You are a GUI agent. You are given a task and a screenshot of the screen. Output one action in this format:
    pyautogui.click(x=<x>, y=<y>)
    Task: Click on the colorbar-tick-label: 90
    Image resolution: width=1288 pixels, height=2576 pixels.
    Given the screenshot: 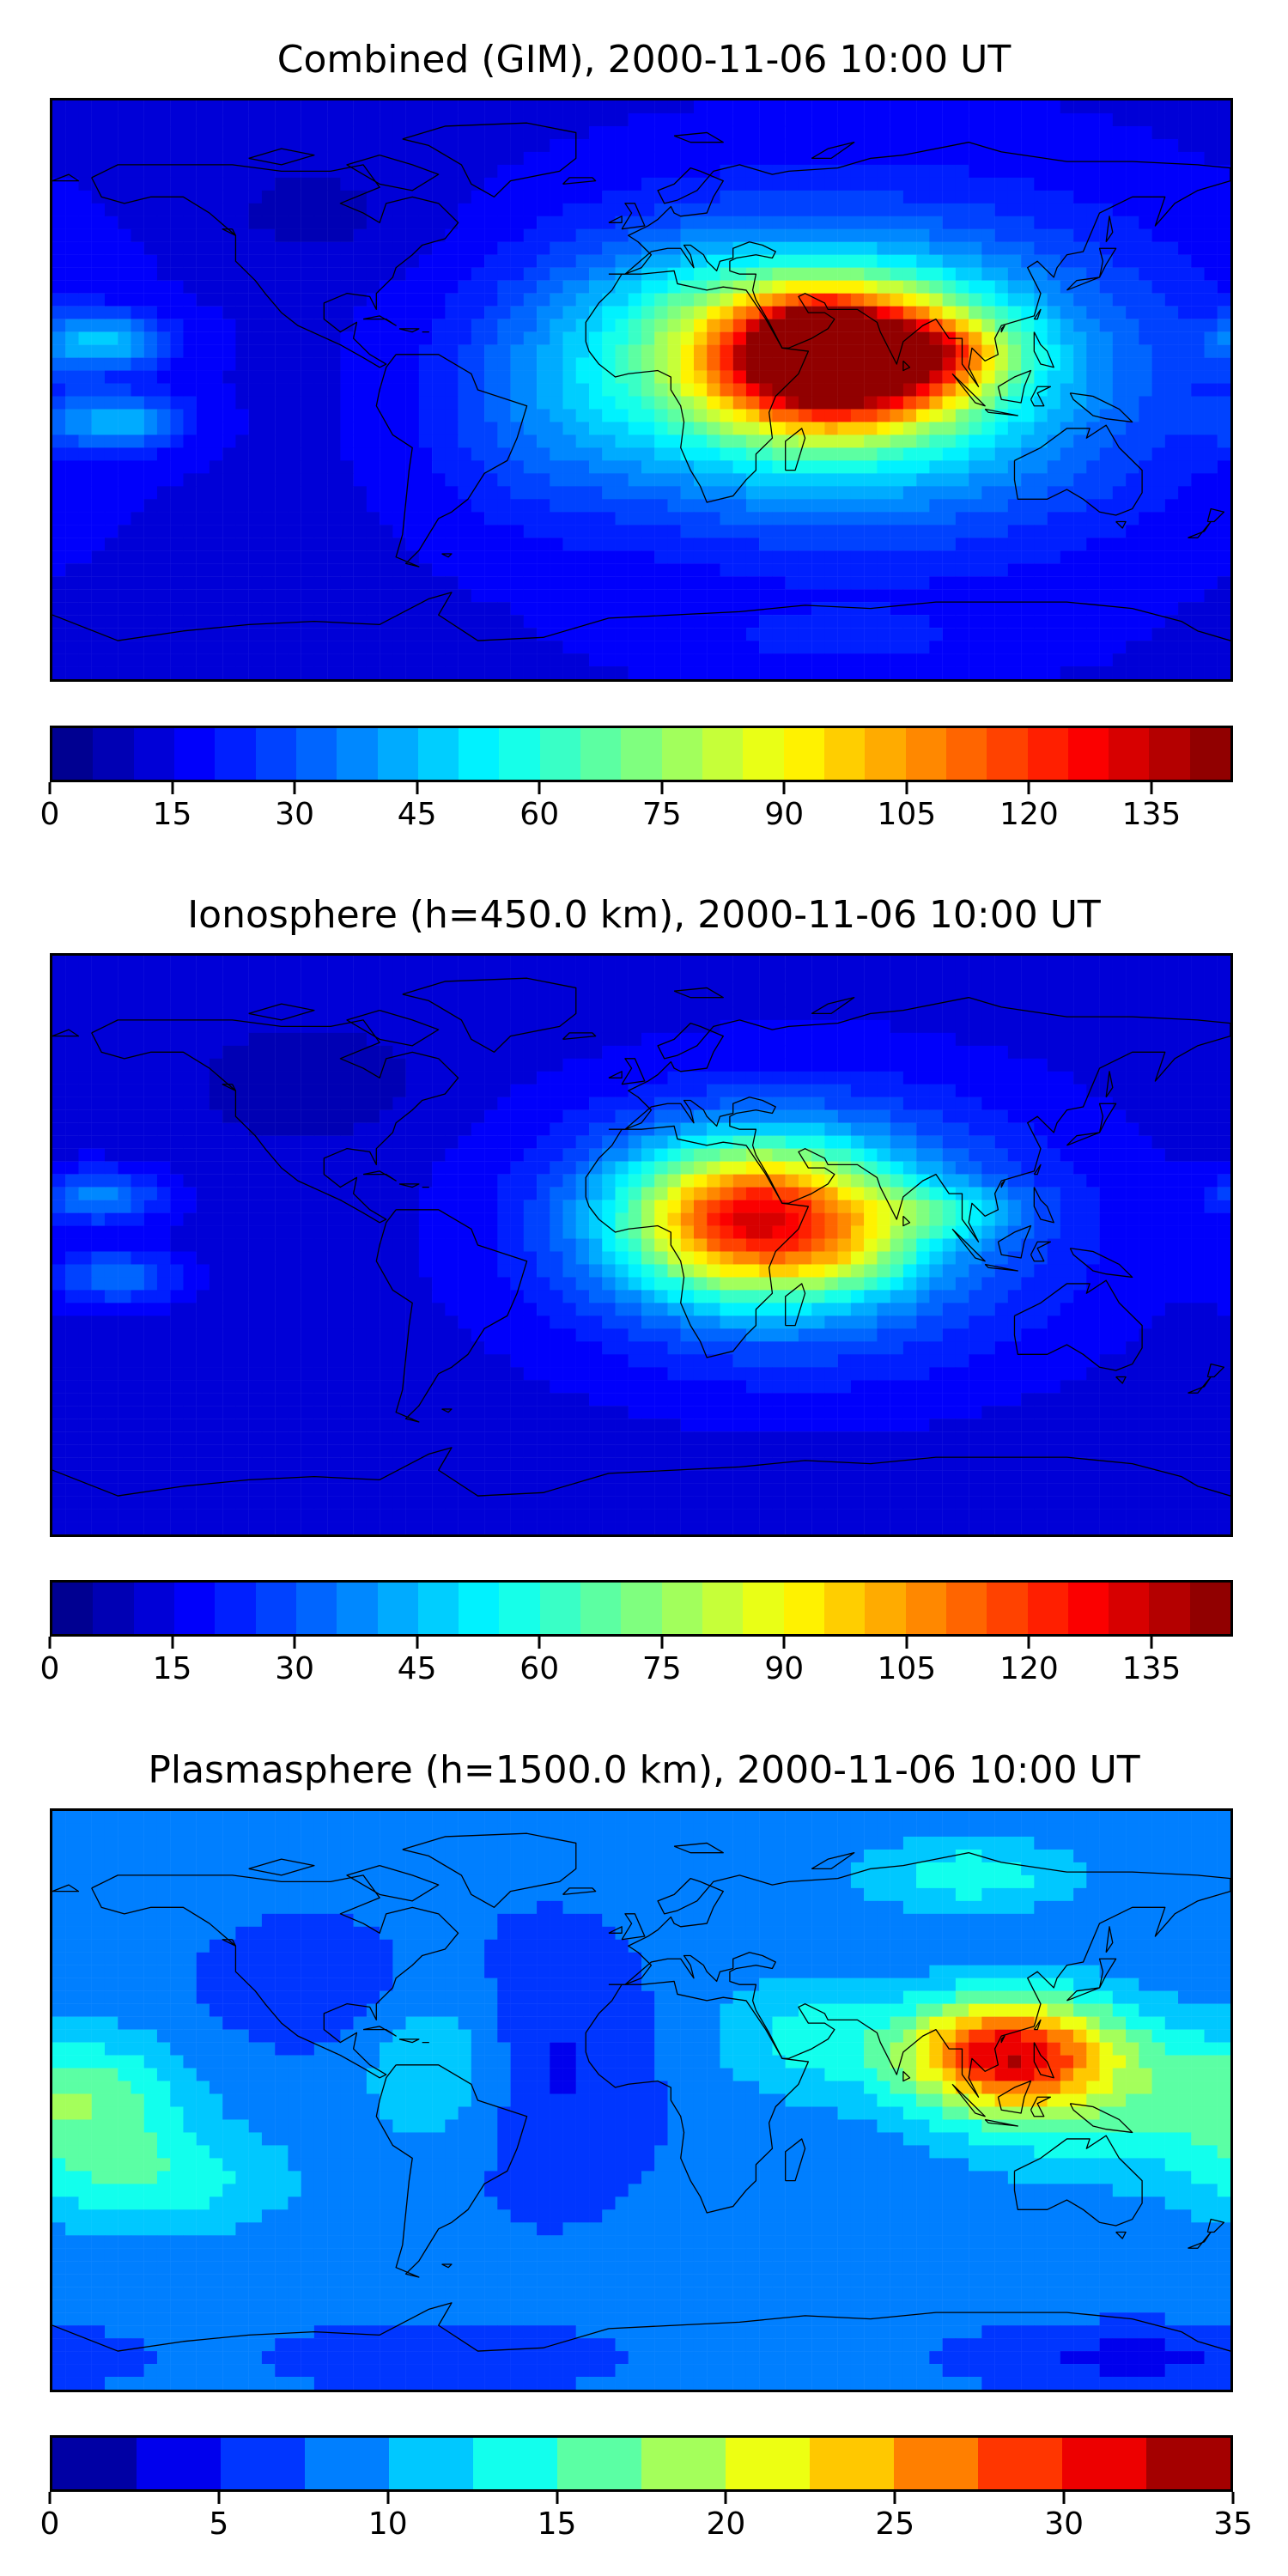 What is the action you would take?
    pyautogui.click(x=784, y=814)
    